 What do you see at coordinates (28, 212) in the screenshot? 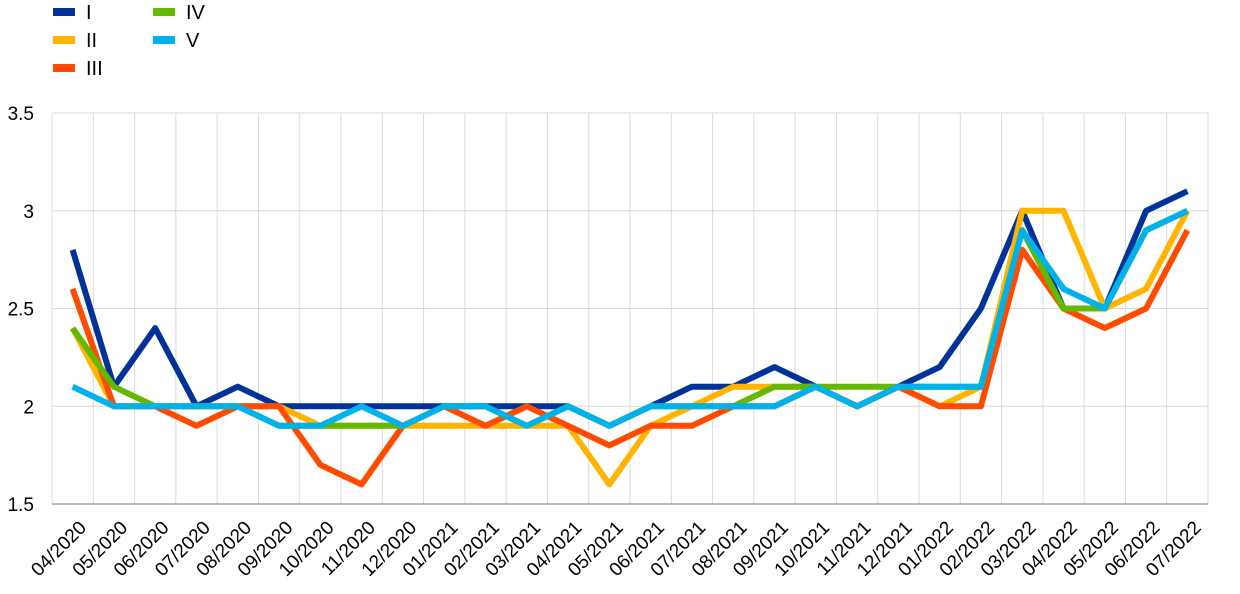
I see `y-tick-label: 3` at bounding box center [28, 212].